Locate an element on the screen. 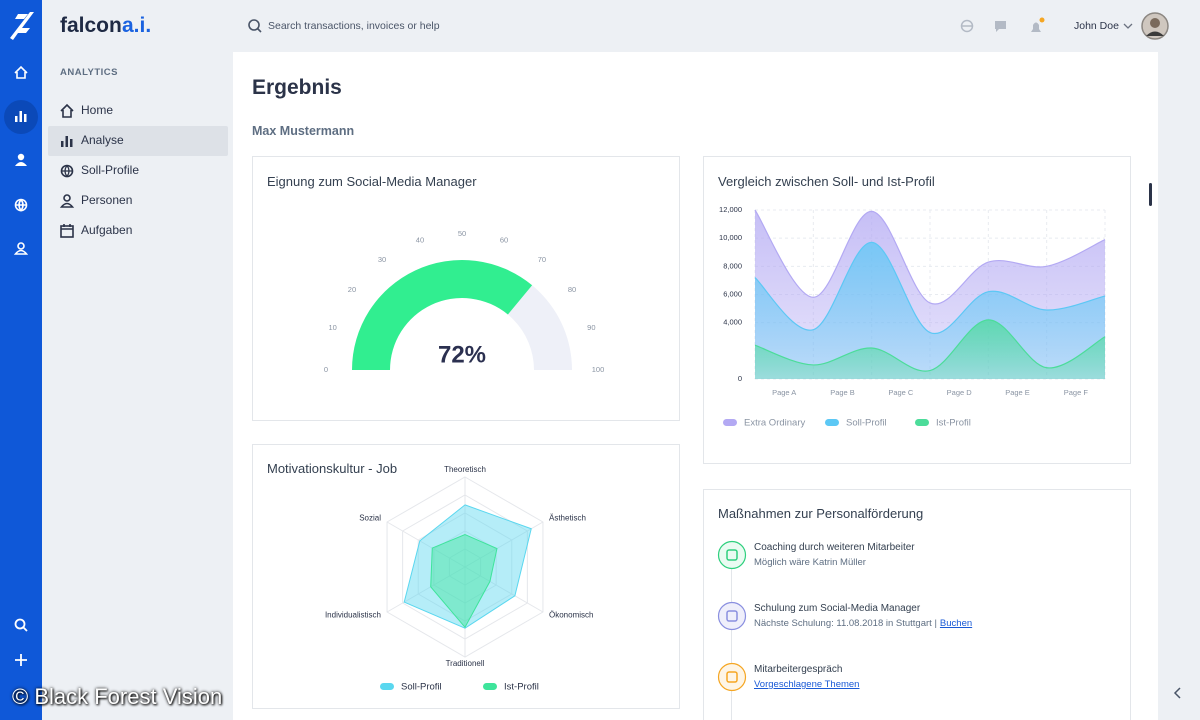  page-subtitle: Max Mustermann is located at coordinates (303, 131).